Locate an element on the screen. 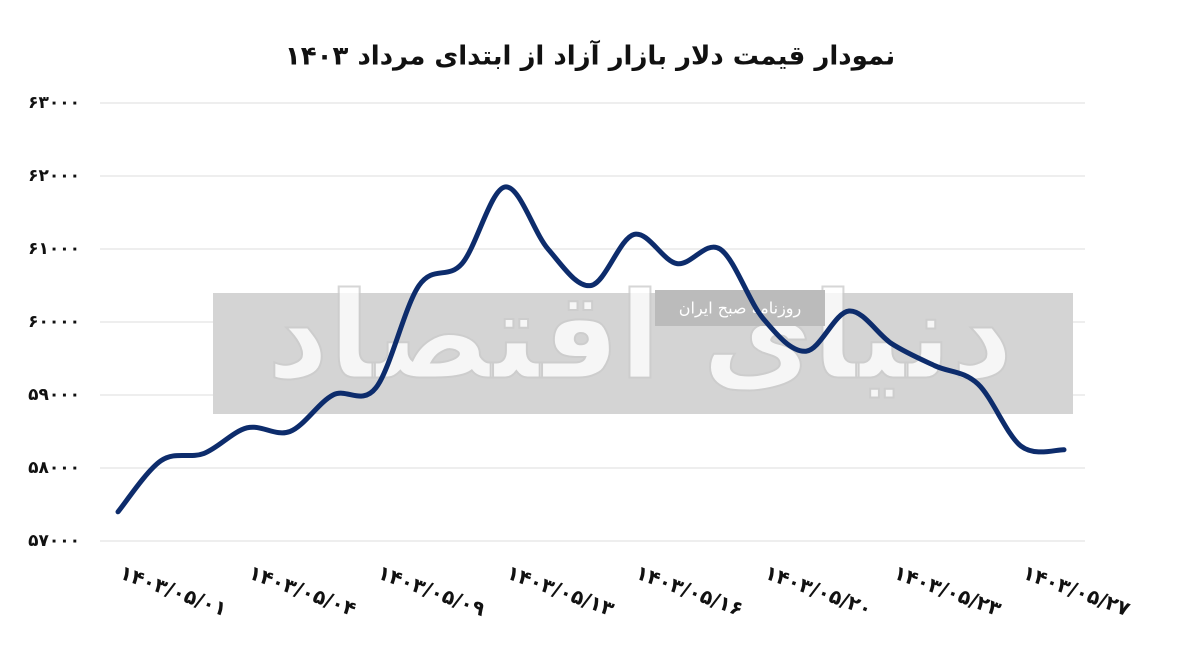 The height and width of the screenshot is (671, 1200). watermark-tag is located at coordinates (740, 308).